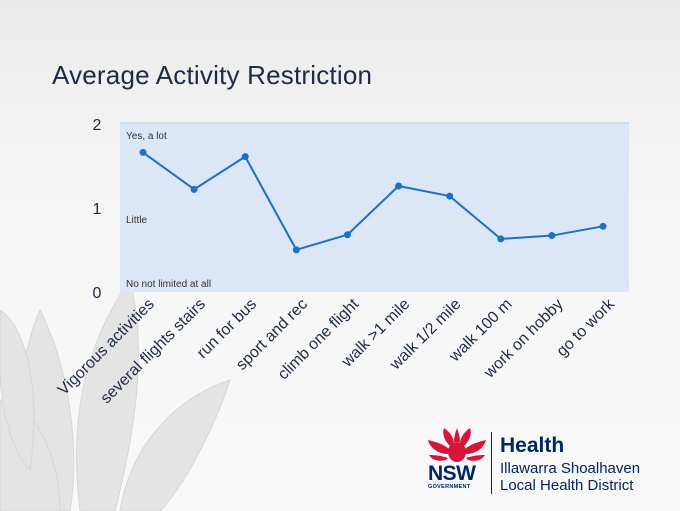 The height and width of the screenshot is (511, 680). What do you see at coordinates (567, 485) in the screenshot?
I see `logo-district-line-2: Local Health District` at bounding box center [567, 485].